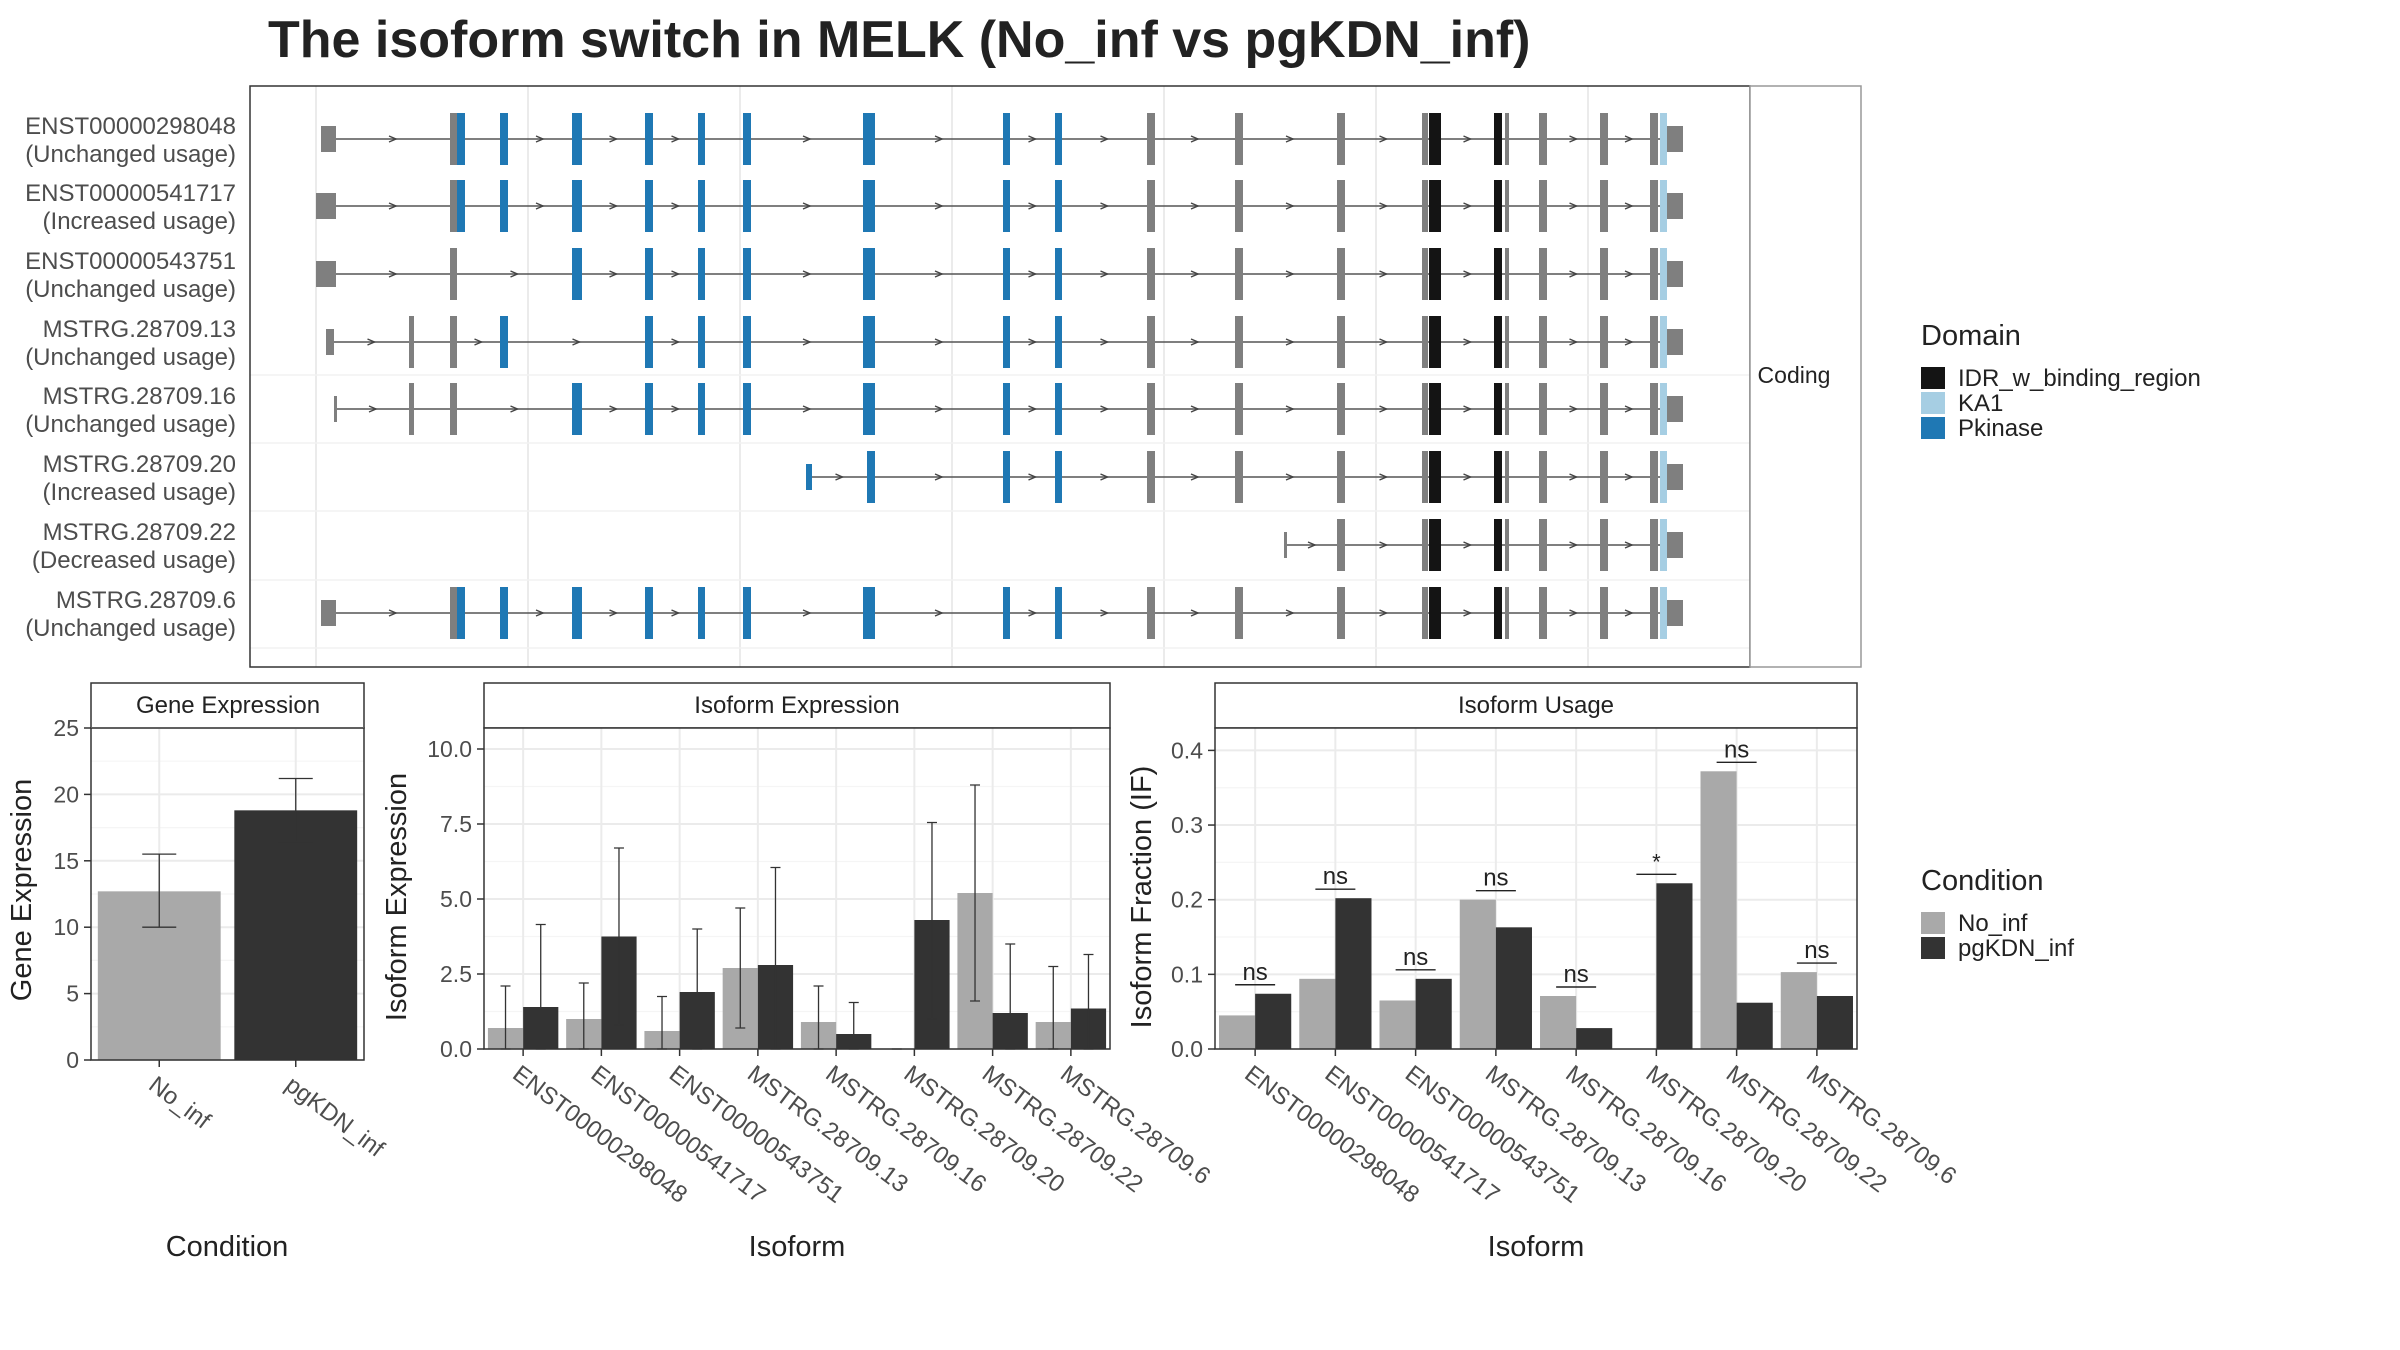 This screenshot has width=2400, height=1350. I want to click on isoform-row-usage: (Decreased usage), so click(134, 560).